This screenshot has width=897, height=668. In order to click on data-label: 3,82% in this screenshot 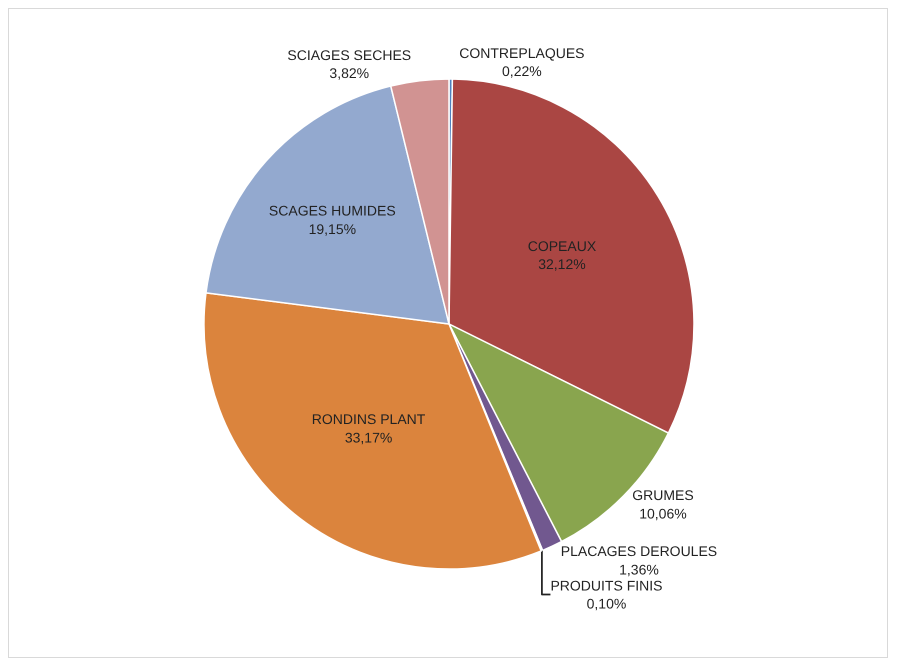, I will do `click(349, 73)`.